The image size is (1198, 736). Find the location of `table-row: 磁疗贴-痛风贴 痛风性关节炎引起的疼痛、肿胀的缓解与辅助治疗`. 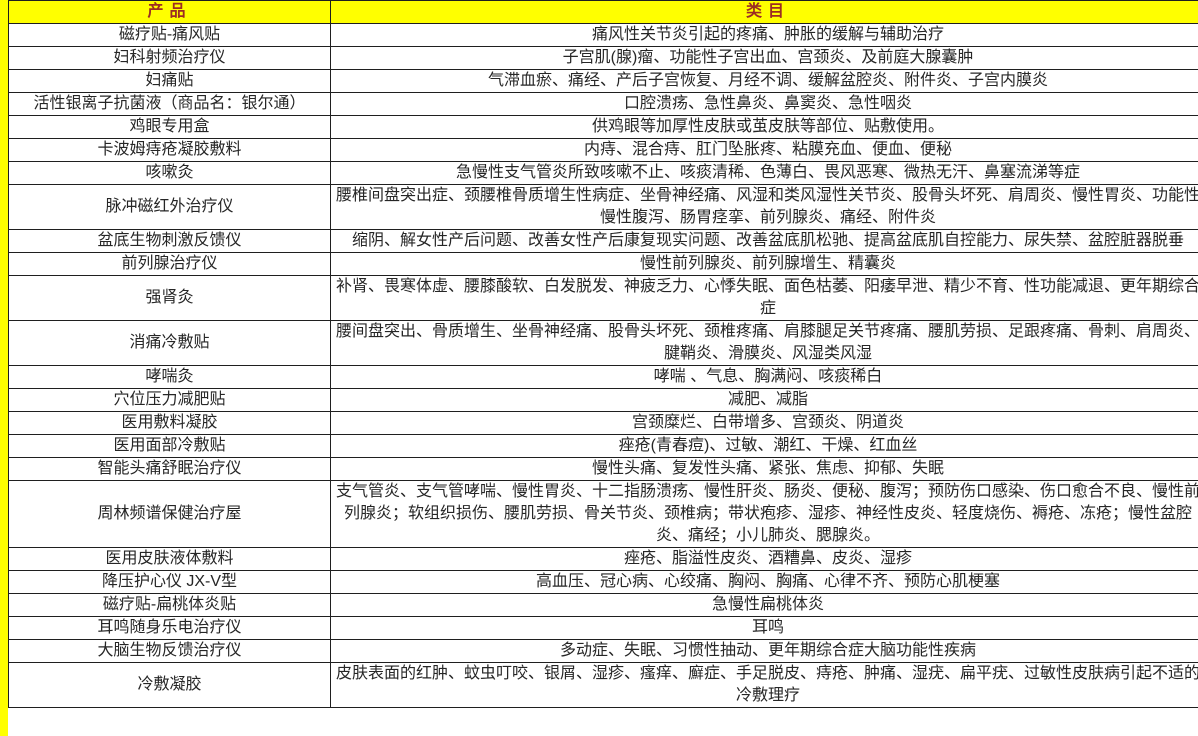

table-row: 磁疗贴-痛风贴 痛风性关节炎引起的疼痛、肿胀的缓解与辅助治疗 is located at coordinates (603, 35).